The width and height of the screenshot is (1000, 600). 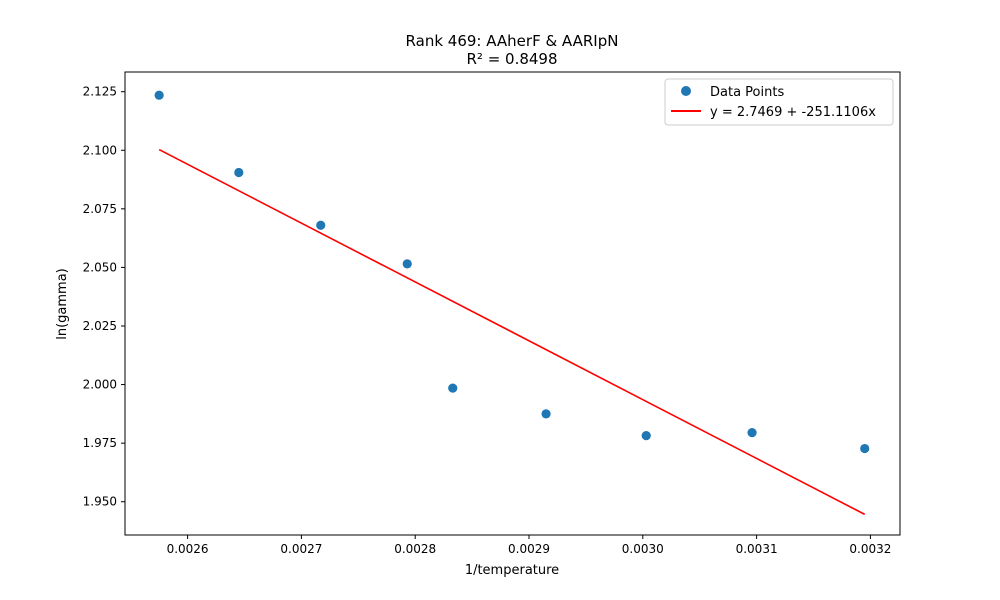 What do you see at coordinates (62, 304) in the screenshot?
I see `y-axis-label: ln(gamma)` at bounding box center [62, 304].